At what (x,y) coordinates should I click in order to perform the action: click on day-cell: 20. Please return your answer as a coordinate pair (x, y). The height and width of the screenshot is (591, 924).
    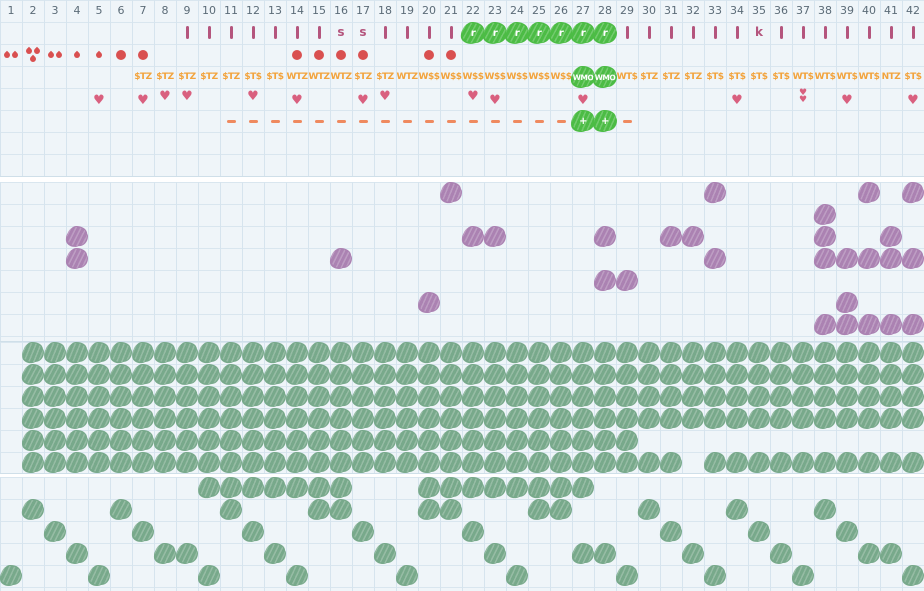
    Looking at the image, I should click on (429, 10).